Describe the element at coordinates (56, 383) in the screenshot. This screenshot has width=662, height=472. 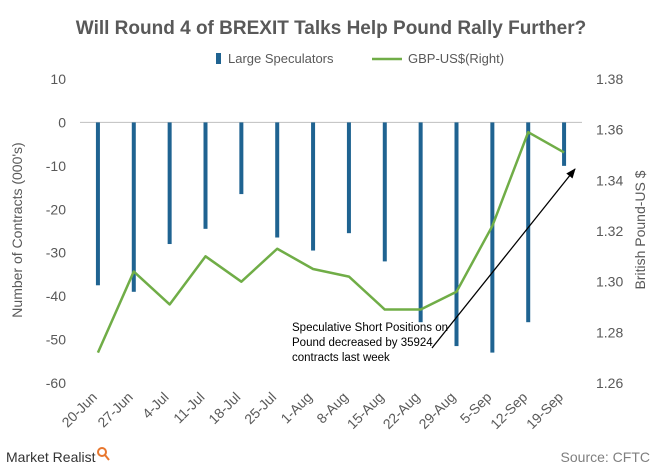
I see `y-left-tick-label: -60` at that location.